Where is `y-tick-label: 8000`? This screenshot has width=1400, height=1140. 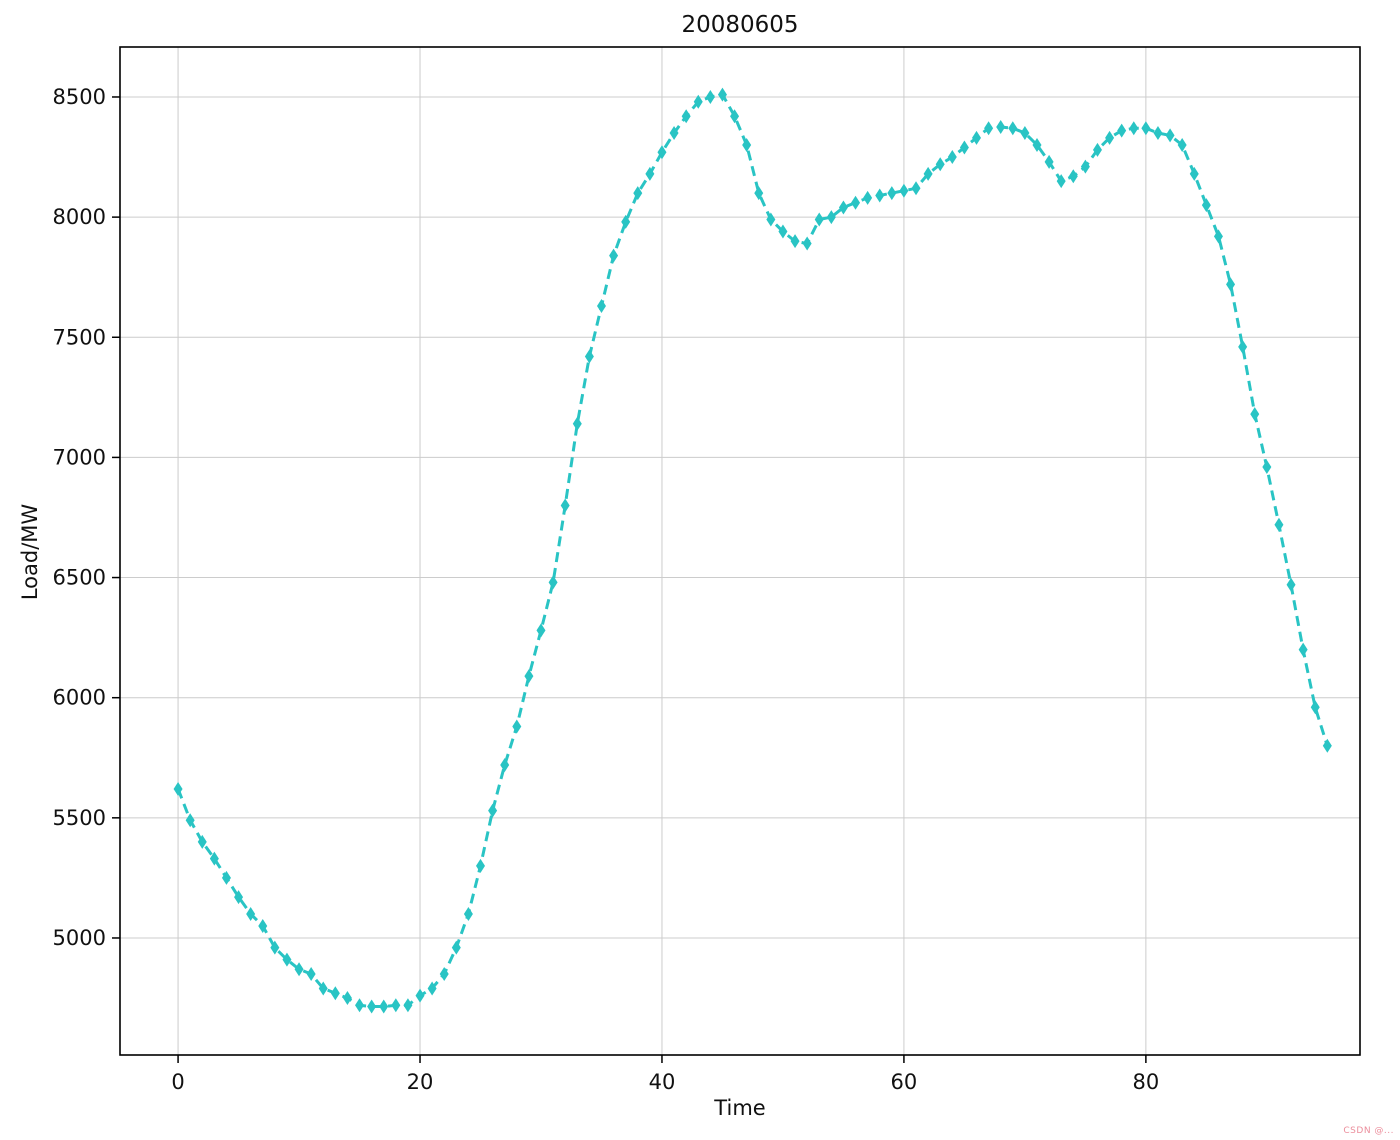 y-tick-label: 8000 is located at coordinates (79, 217).